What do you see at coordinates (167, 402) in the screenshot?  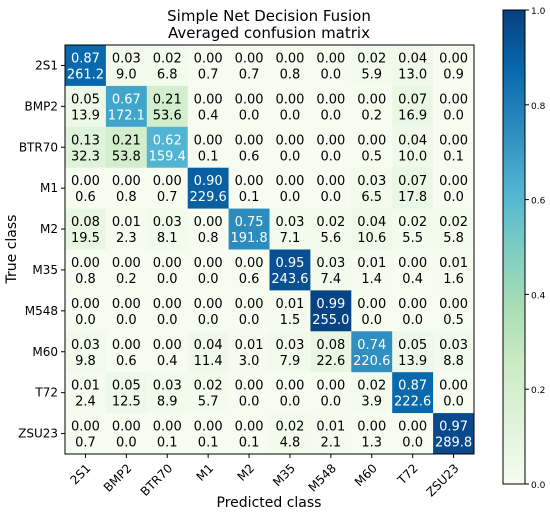 I see `cell-count-label: 8.9` at bounding box center [167, 402].